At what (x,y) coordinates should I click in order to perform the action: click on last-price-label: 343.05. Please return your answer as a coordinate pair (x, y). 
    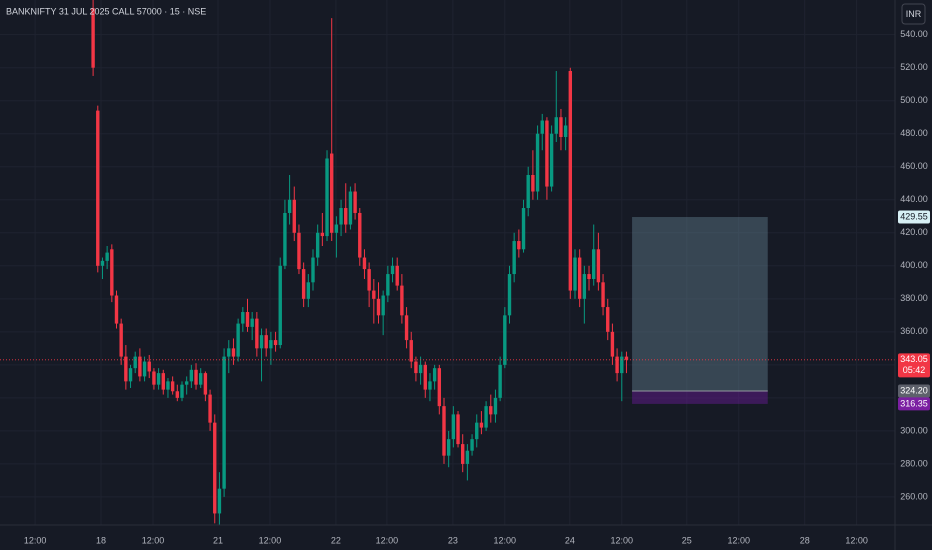
    Looking at the image, I should click on (914, 359).